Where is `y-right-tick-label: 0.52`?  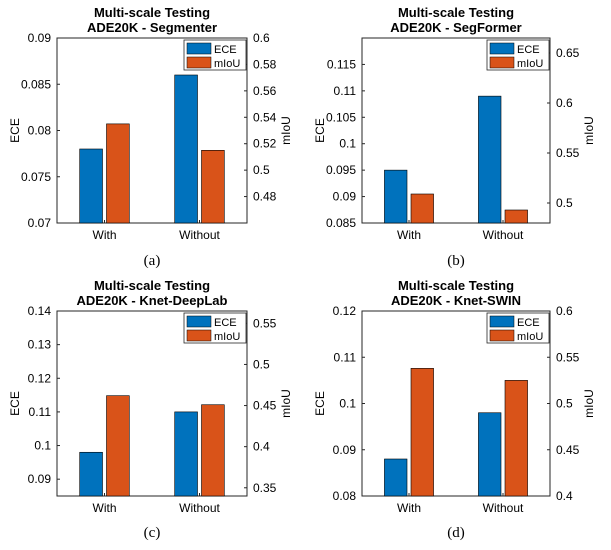
y-right-tick-label: 0.52 is located at coordinates (265, 144).